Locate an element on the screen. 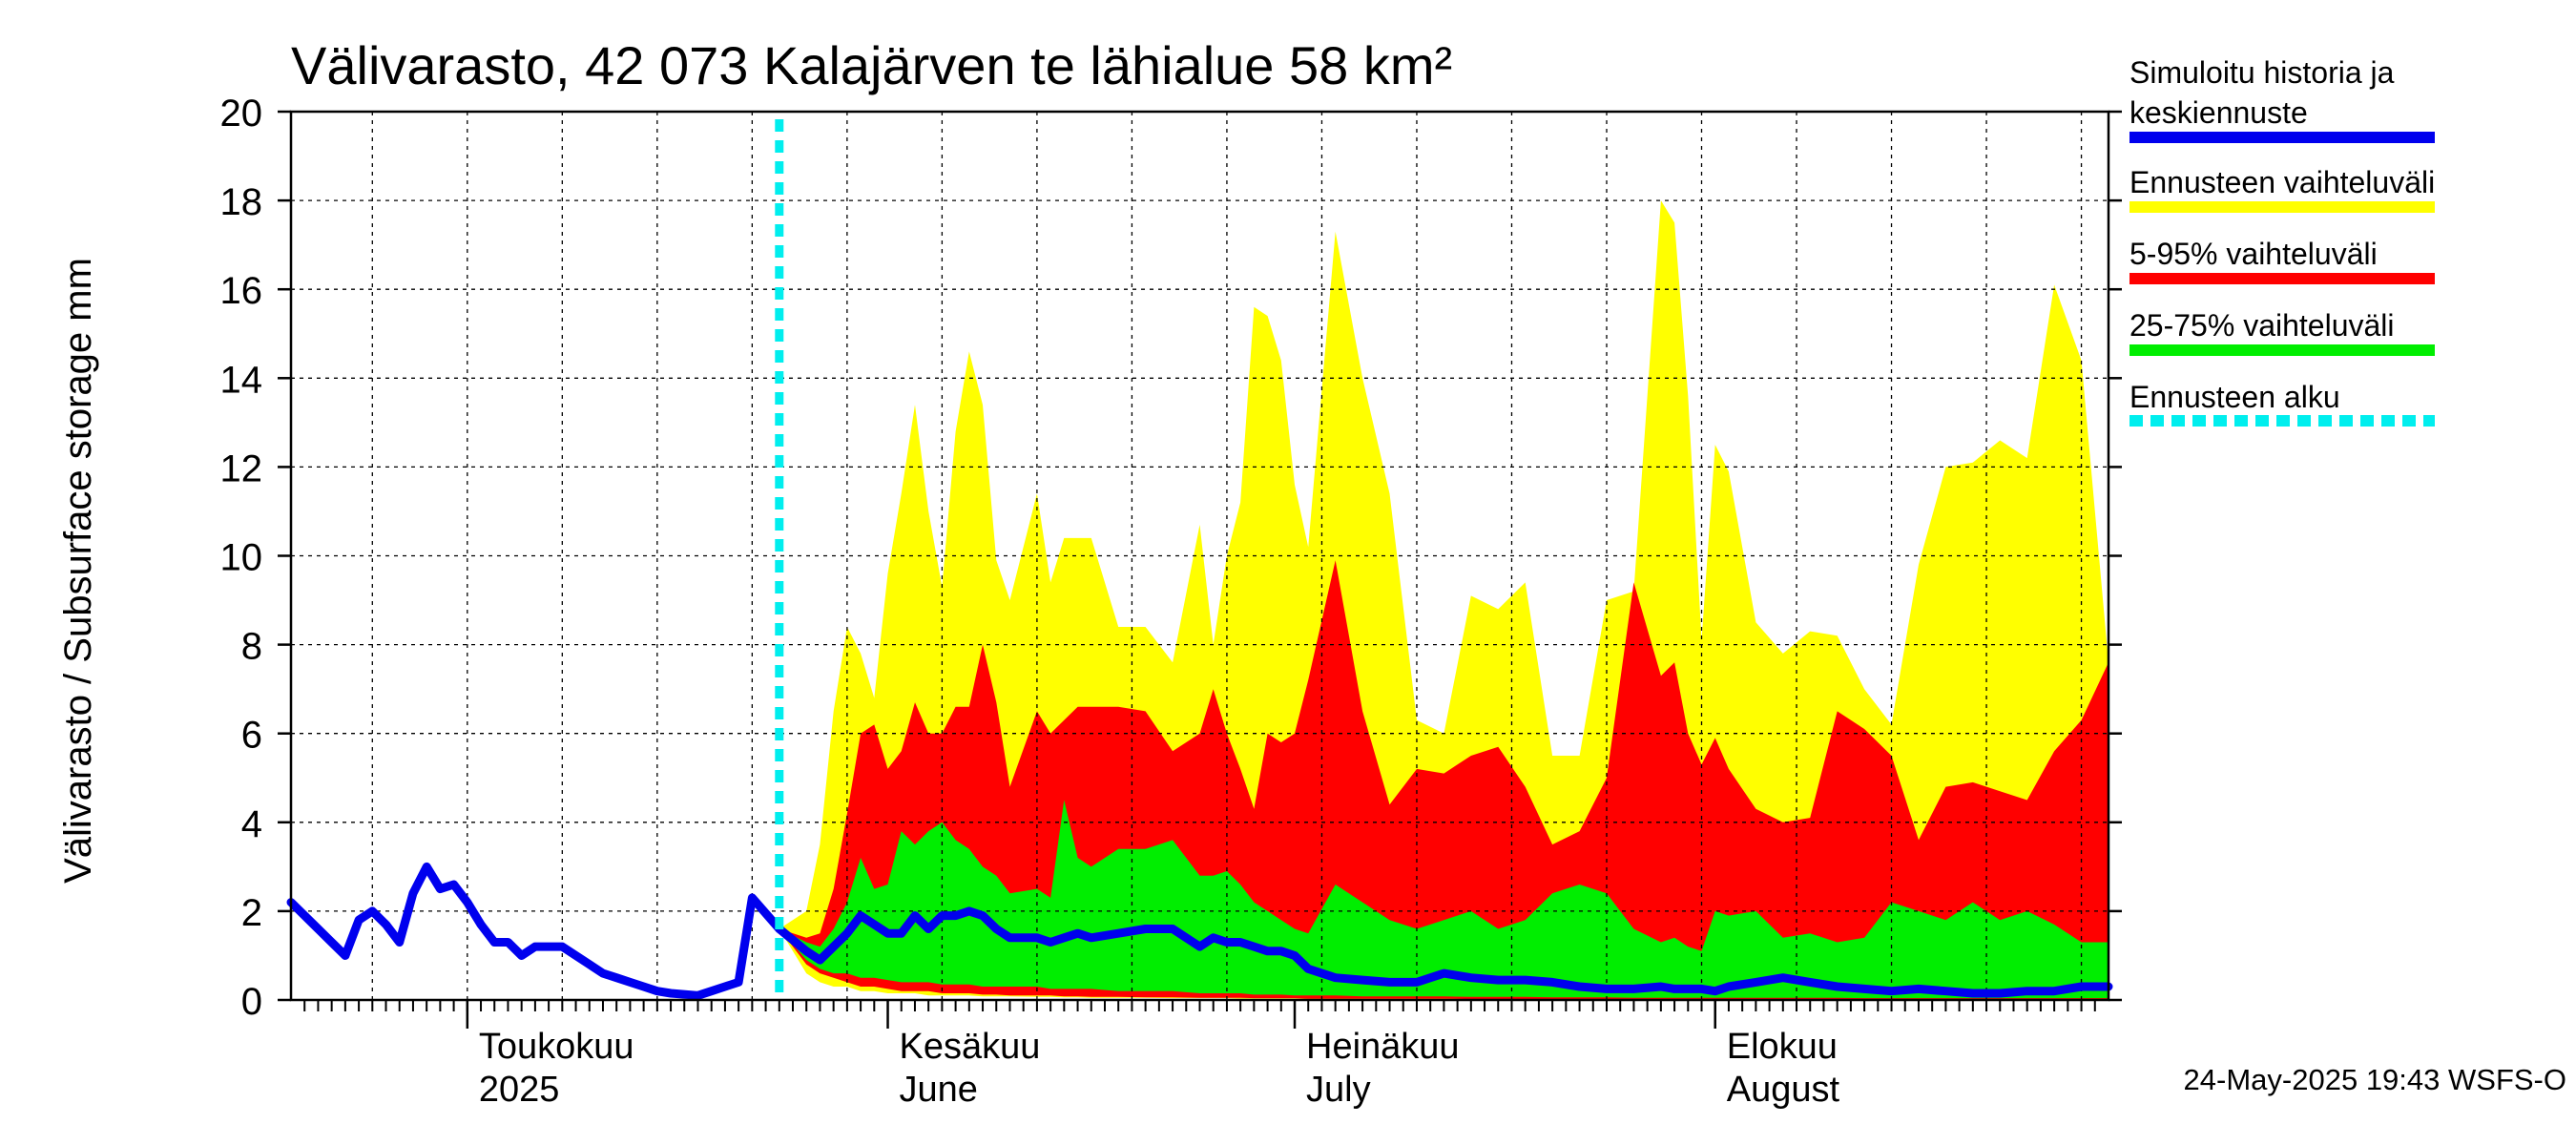 The height and width of the screenshot is (1145, 2576). x-tick-label-month: Heinäkuu is located at coordinates (1383, 1047).